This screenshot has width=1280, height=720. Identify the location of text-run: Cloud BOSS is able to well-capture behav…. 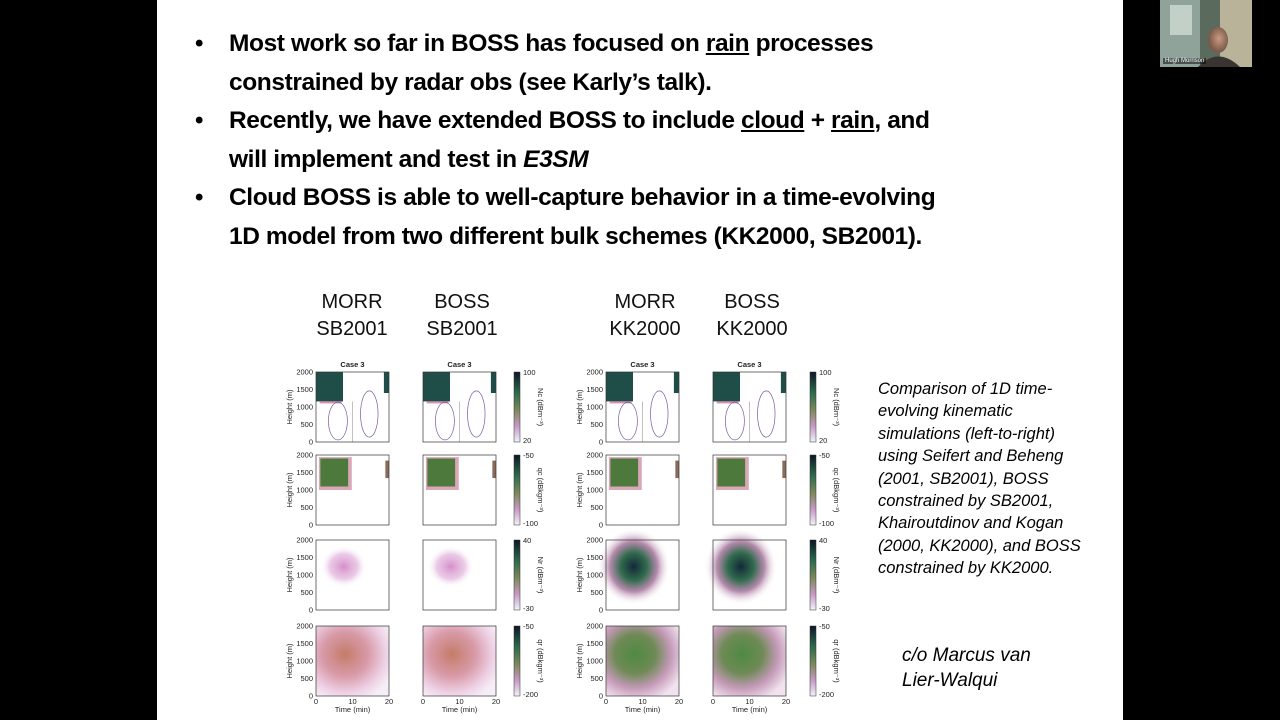
(582, 198).